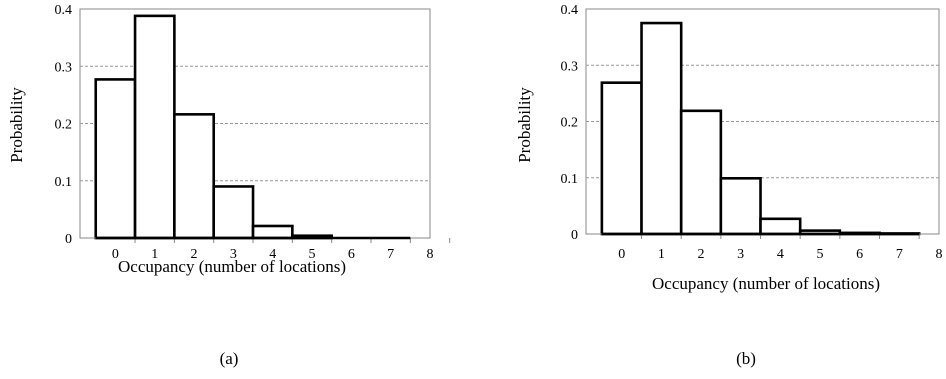  What do you see at coordinates (229, 358) in the screenshot?
I see `caption-a: (a)` at bounding box center [229, 358].